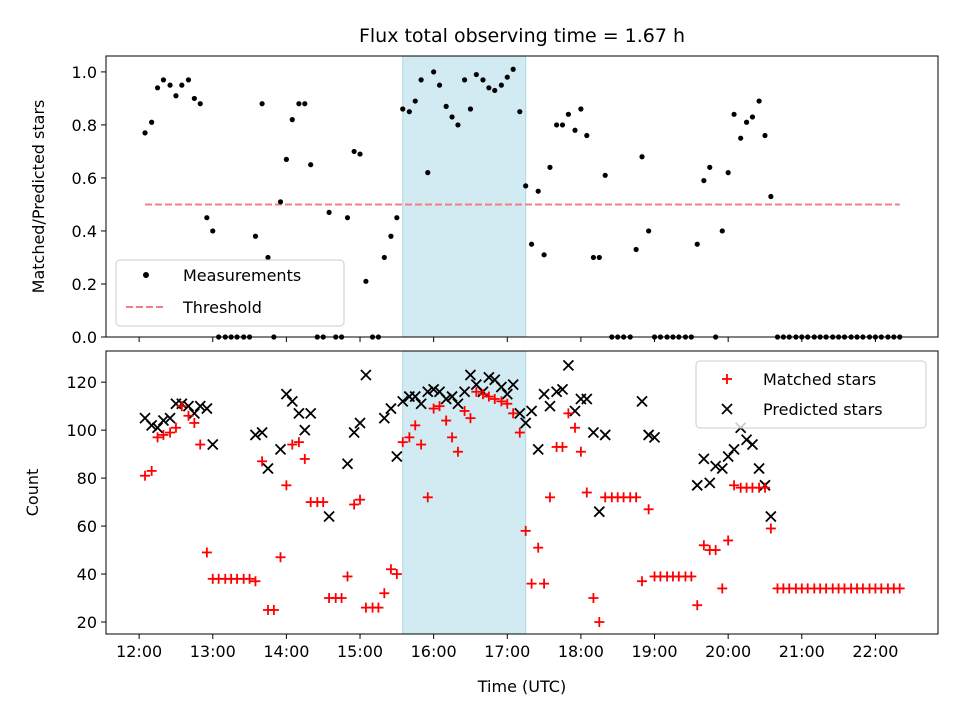 The width and height of the screenshot is (960, 720). What do you see at coordinates (727, 409) in the screenshot?
I see `legend-predicted-glyph` at bounding box center [727, 409].